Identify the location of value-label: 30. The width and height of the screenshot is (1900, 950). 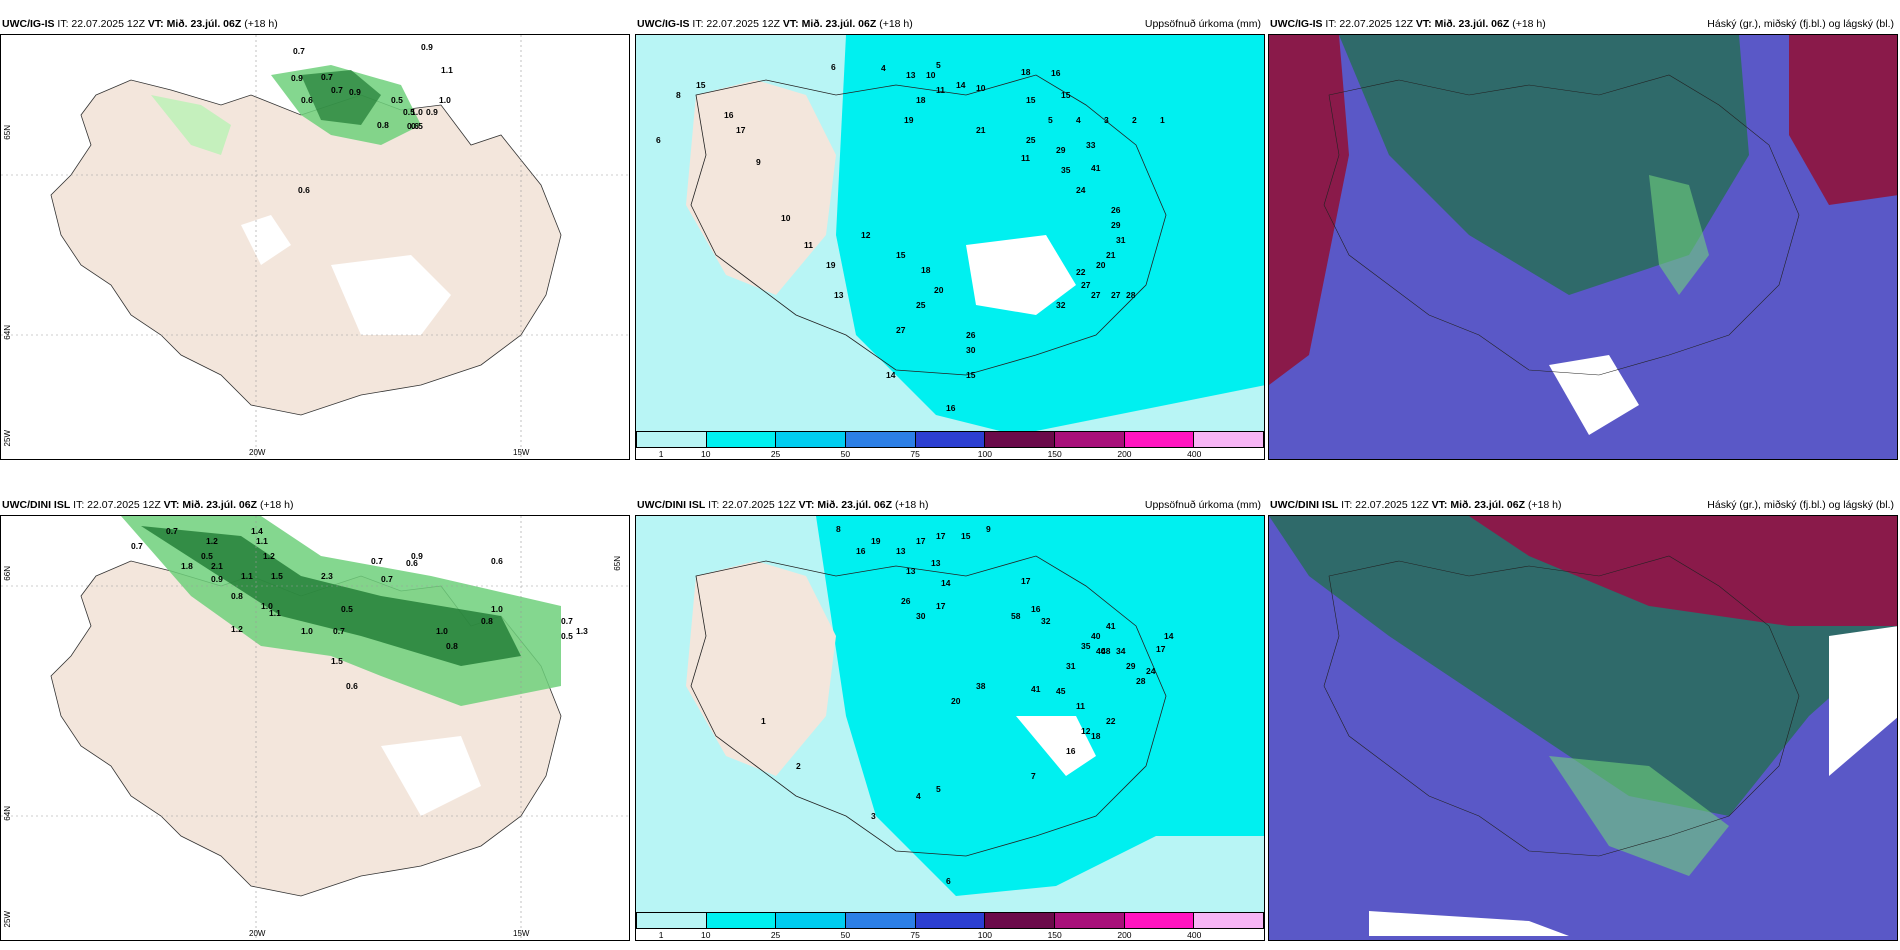
(921, 616).